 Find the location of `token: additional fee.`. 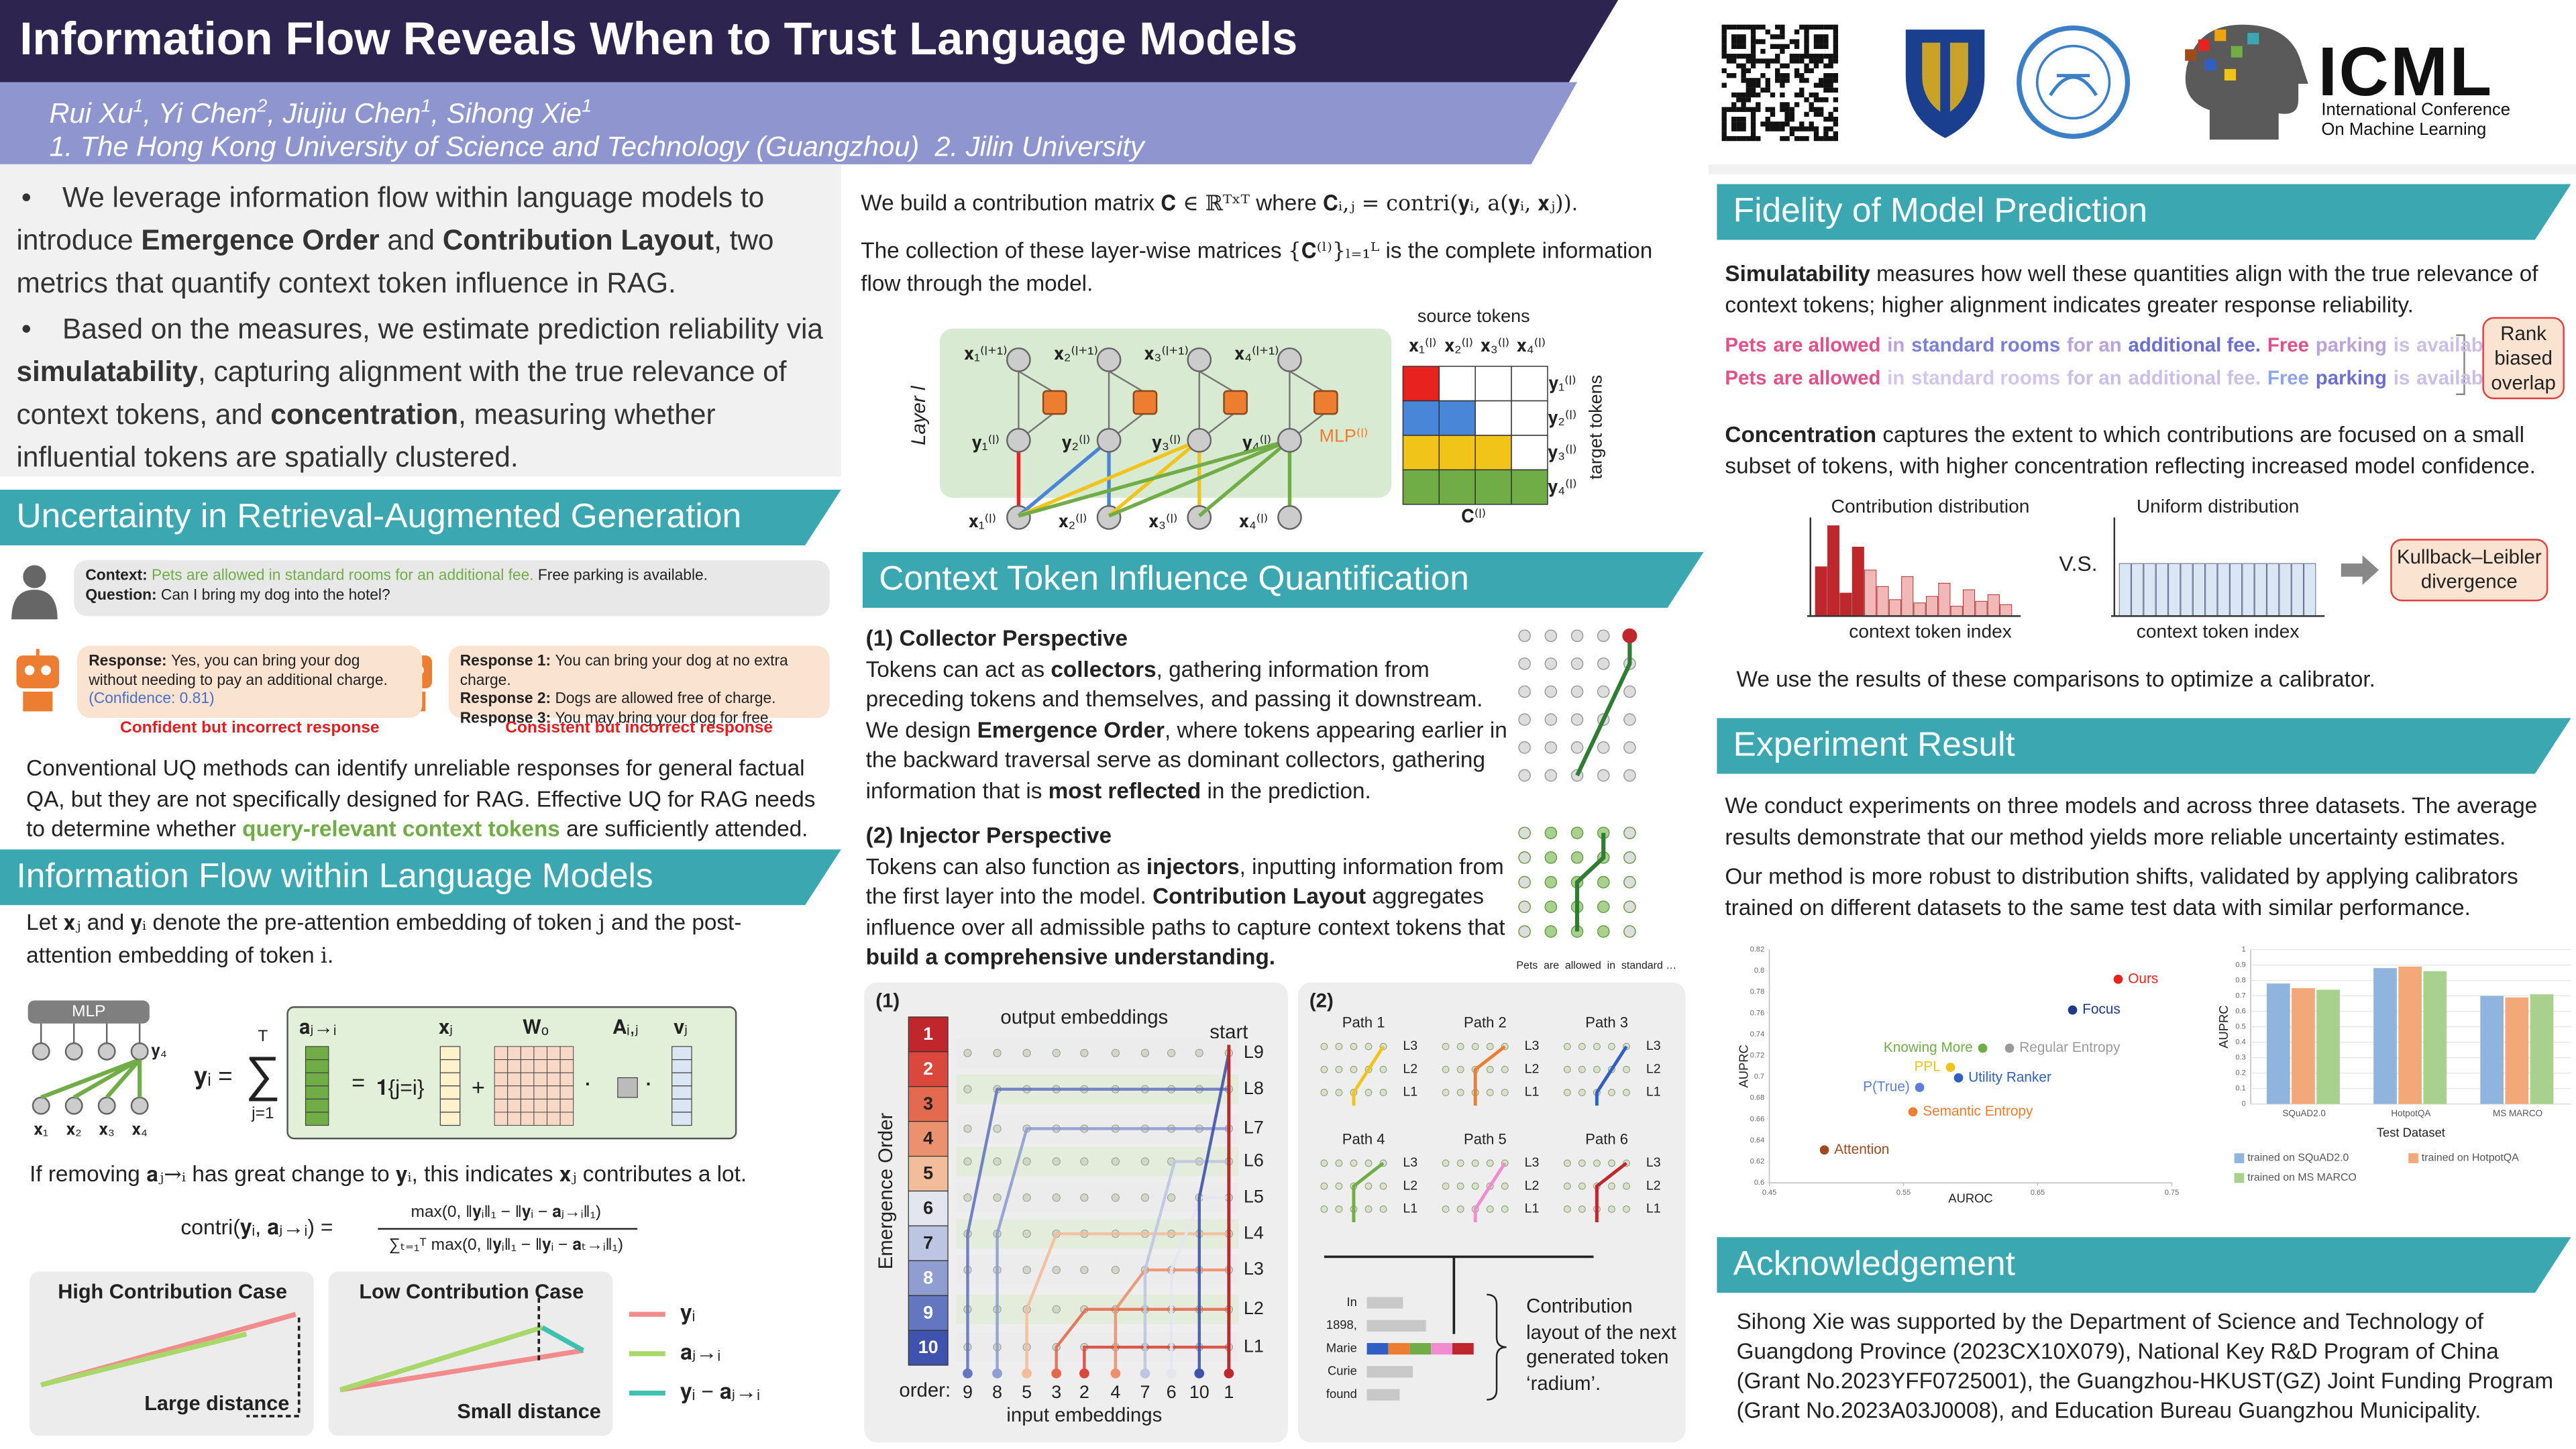

token: additional fee. is located at coordinates (2194, 345).